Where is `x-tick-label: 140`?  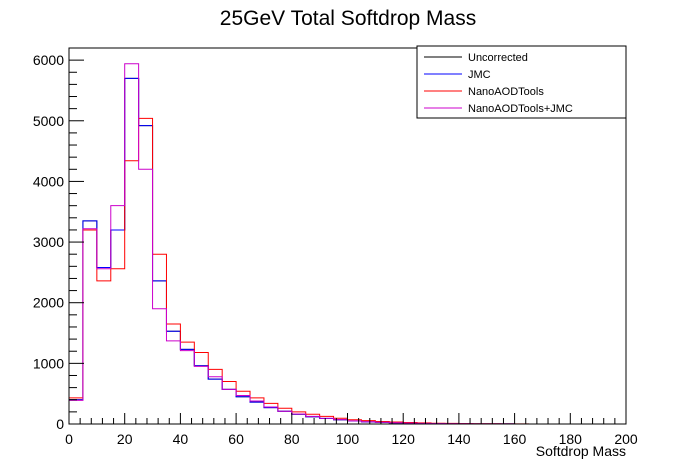
x-tick-label: 140 is located at coordinates (459, 439).